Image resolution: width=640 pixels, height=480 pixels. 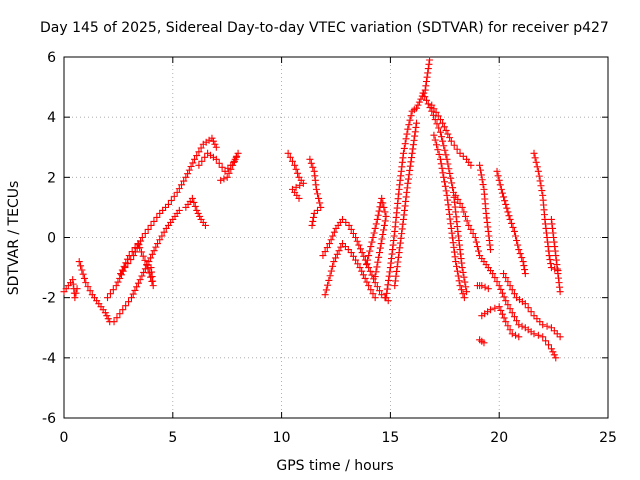 What do you see at coordinates (334, 466) in the screenshot?
I see `x-axis-label: GPS time / hours` at bounding box center [334, 466].